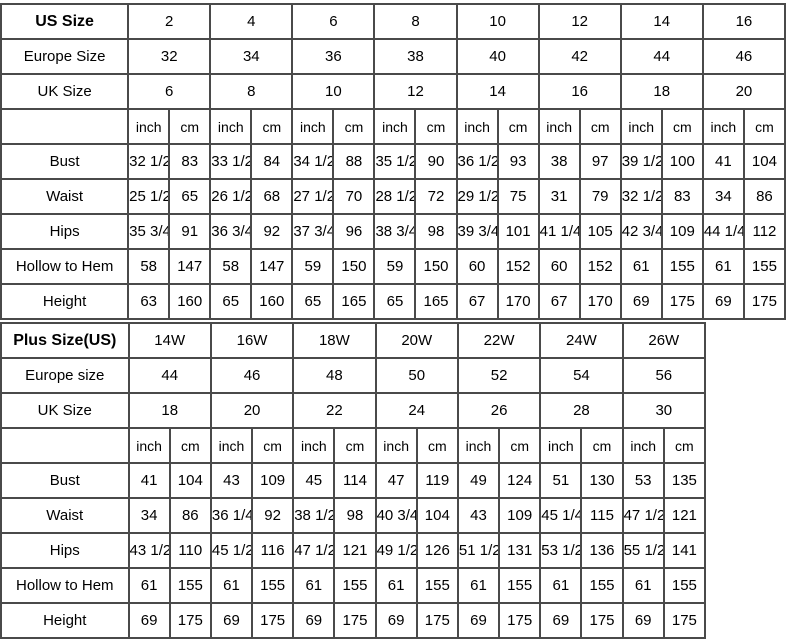 The height and width of the screenshot is (639, 786). What do you see at coordinates (251, 56) in the screenshot?
I see `size-value-cell: 34` at bounding box center [251, 56].